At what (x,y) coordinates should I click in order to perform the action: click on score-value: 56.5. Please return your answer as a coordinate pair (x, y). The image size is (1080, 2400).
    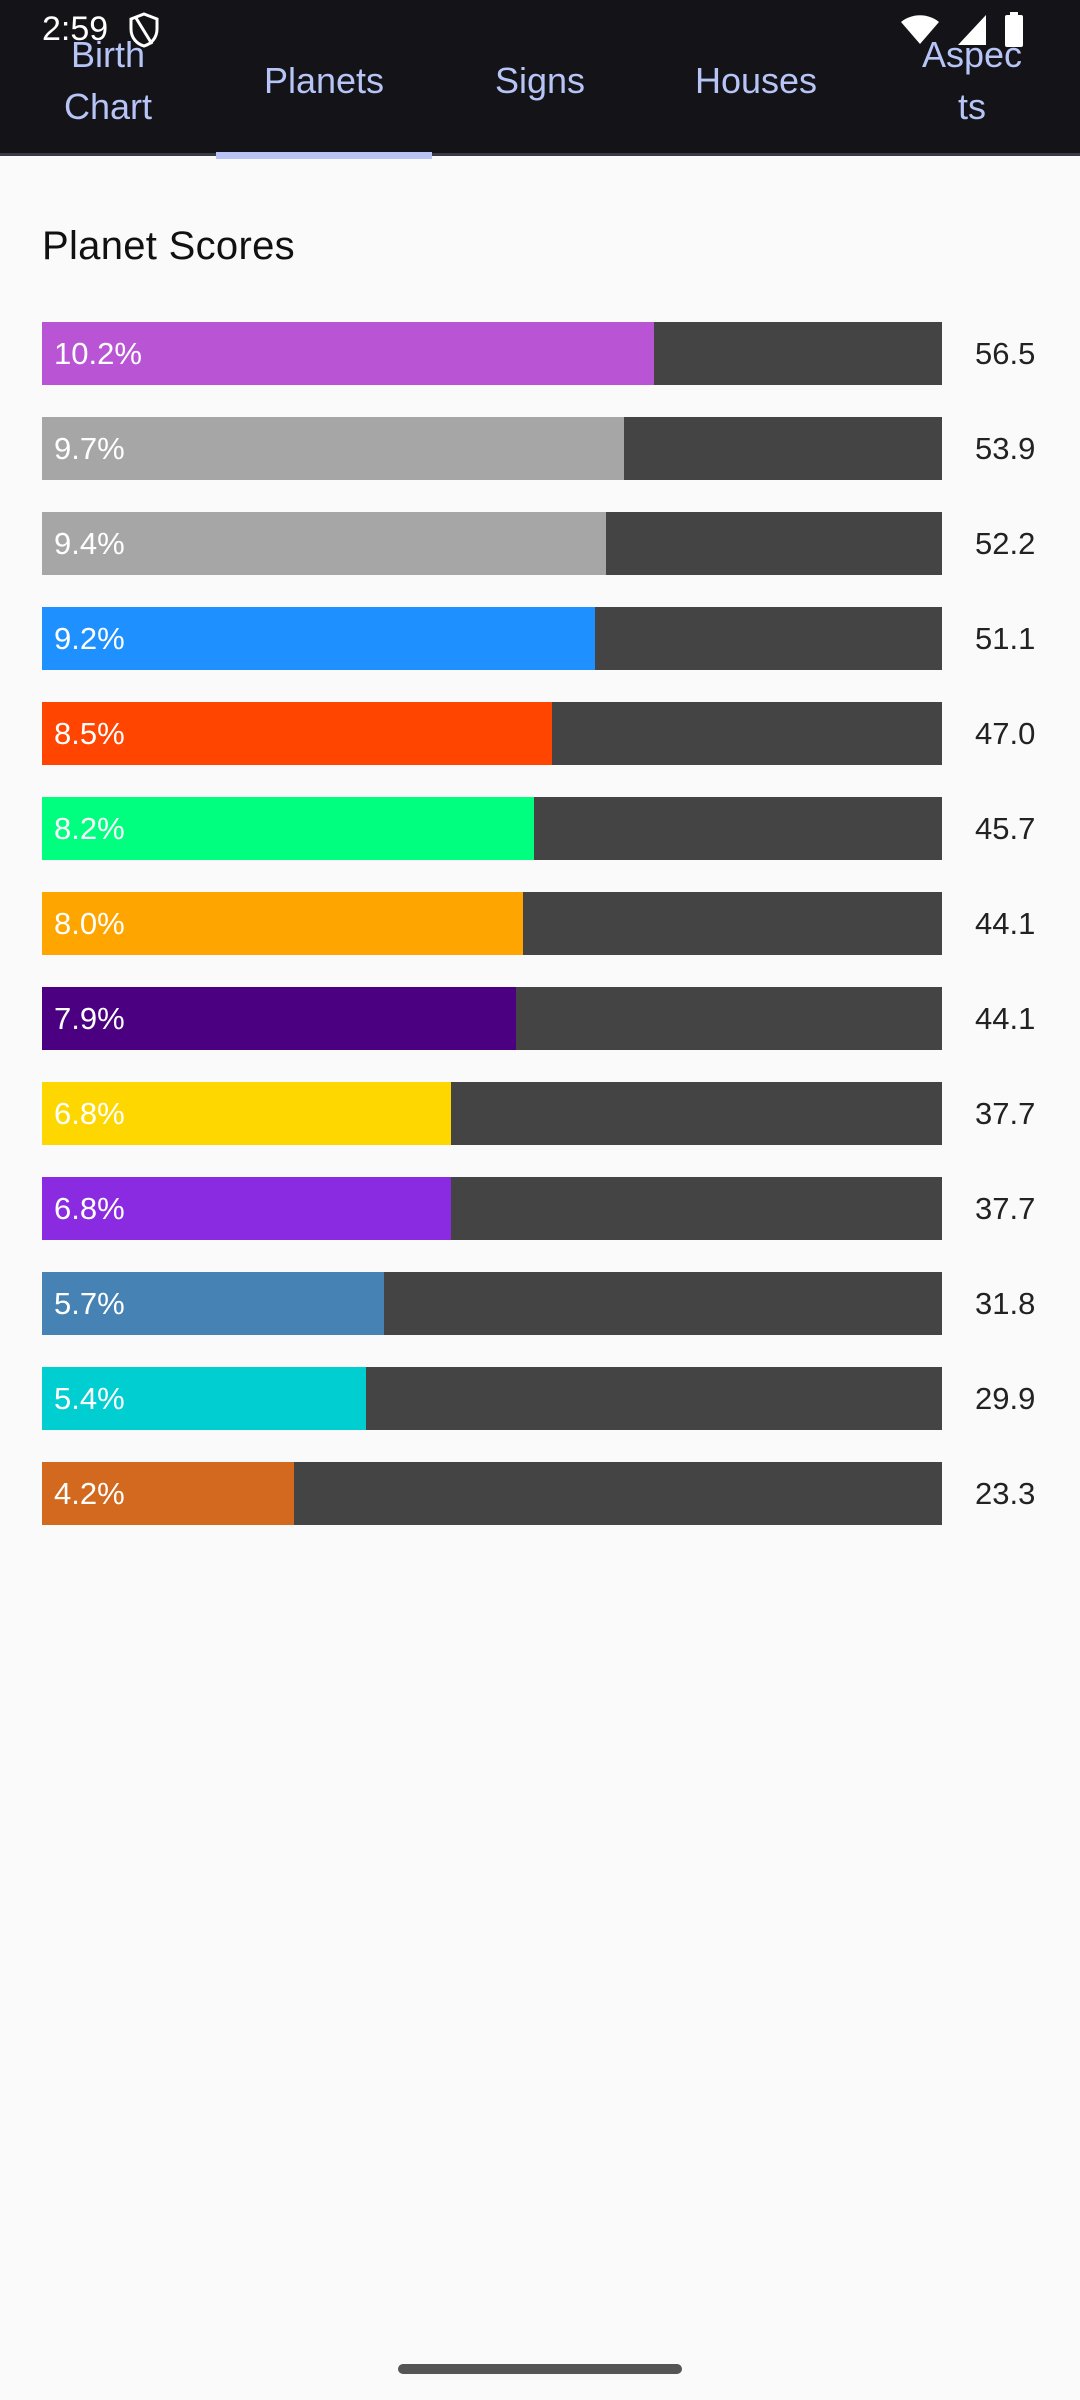
    Looking at the image, I should click on (1005, 353).